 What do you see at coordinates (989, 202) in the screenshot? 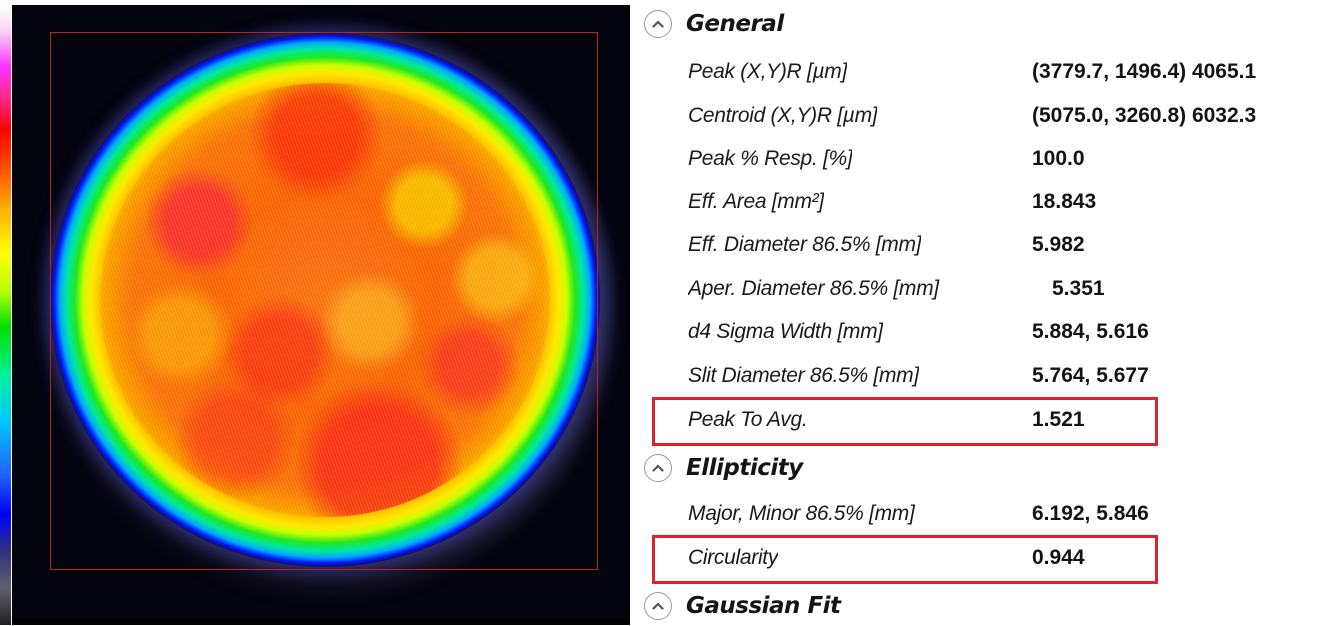
I see `result-row-eff-area: Eff. Area [mm²] 18.843` at bounding box center [989, 202].